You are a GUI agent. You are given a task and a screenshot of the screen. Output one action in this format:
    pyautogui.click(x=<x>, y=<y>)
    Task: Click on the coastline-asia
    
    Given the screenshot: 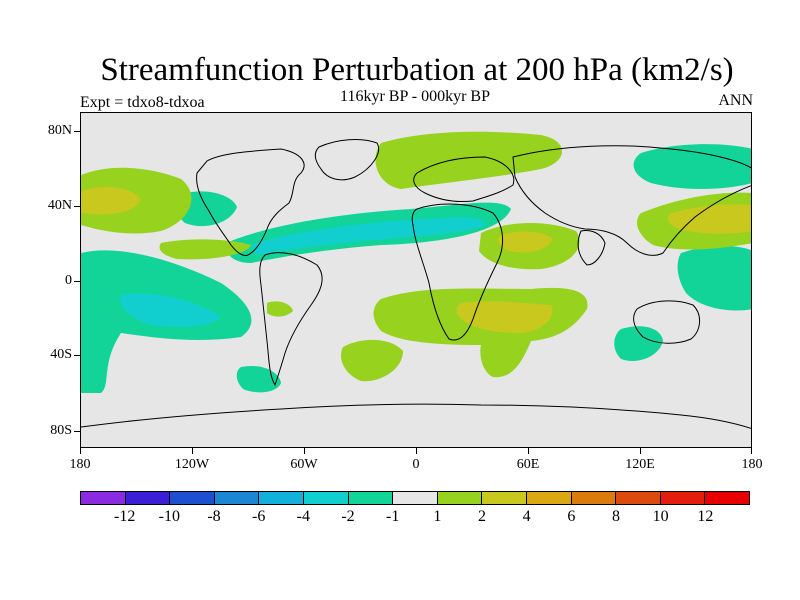 What is the action you would take?
    pyautogui.click(x=631, y=200)
    